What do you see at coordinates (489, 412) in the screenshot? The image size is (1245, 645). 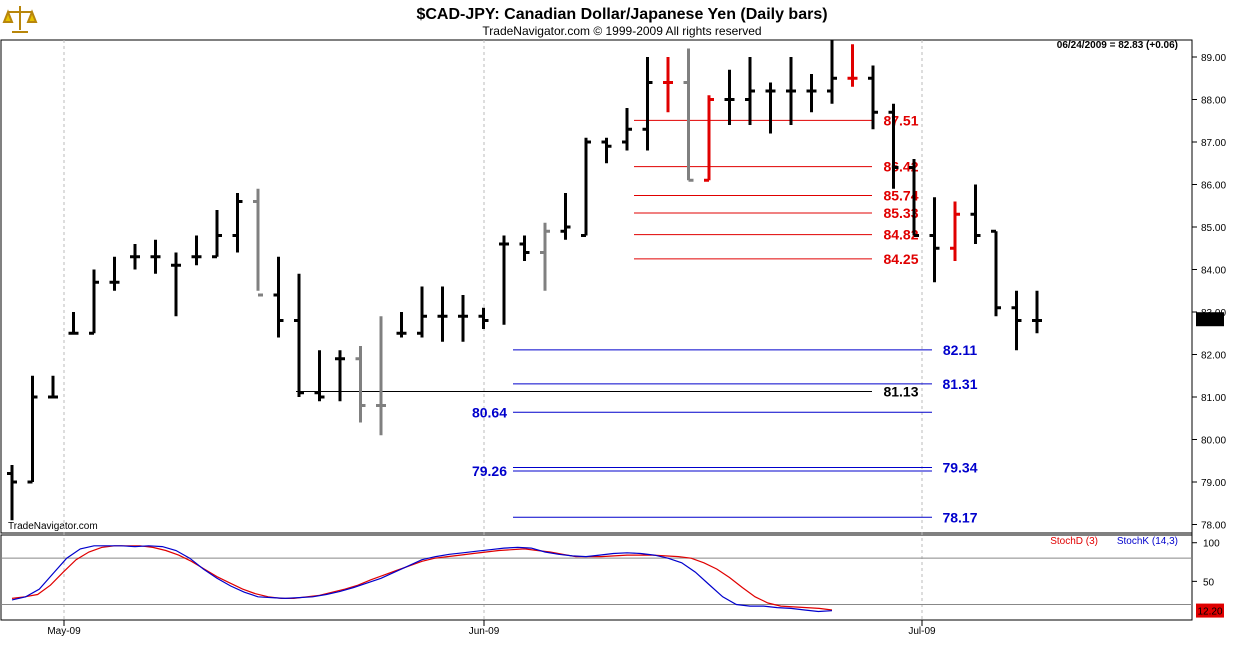 I see `level-label: 80.64` at bounding box center [489, 412].